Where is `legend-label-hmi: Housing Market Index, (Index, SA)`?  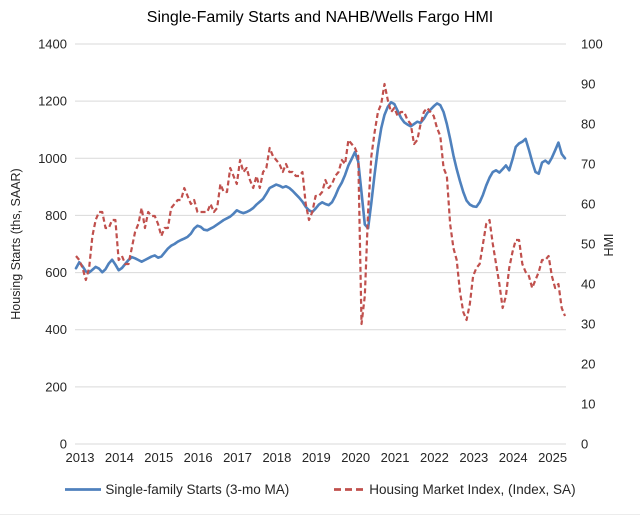
legend-label-hmi: Housing Market Index, (Index, SA) is located at coordinates (472, 489).